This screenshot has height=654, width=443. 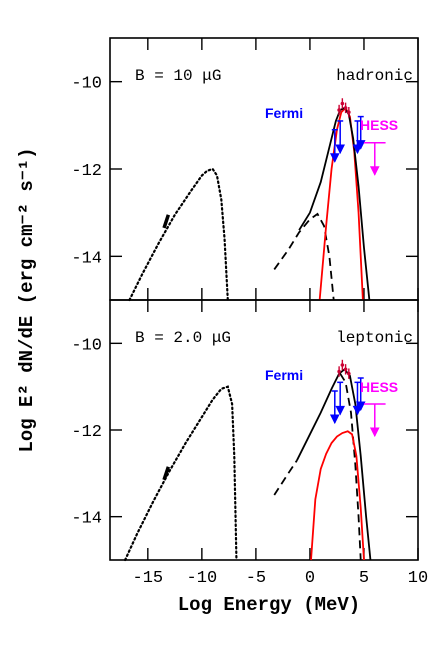 What do you see at coordinates (178, 76) in the screenshot?
I see `field-label: B = 10 μG` at bounding box center [178, 76].